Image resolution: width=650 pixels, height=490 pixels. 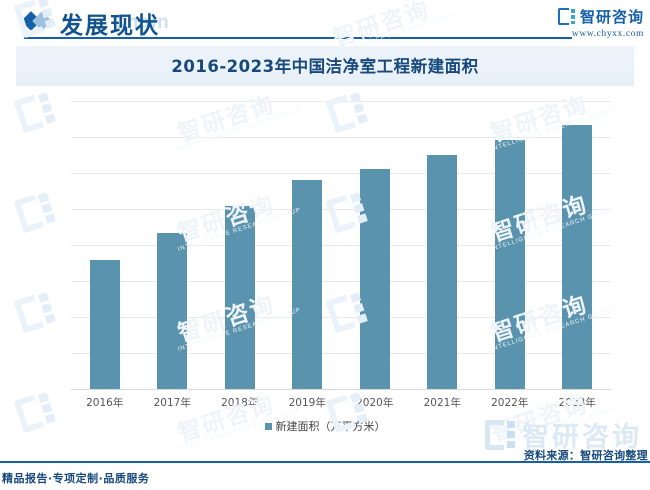 I want to click on brand-logo-icon, so click(x=566, y=16).